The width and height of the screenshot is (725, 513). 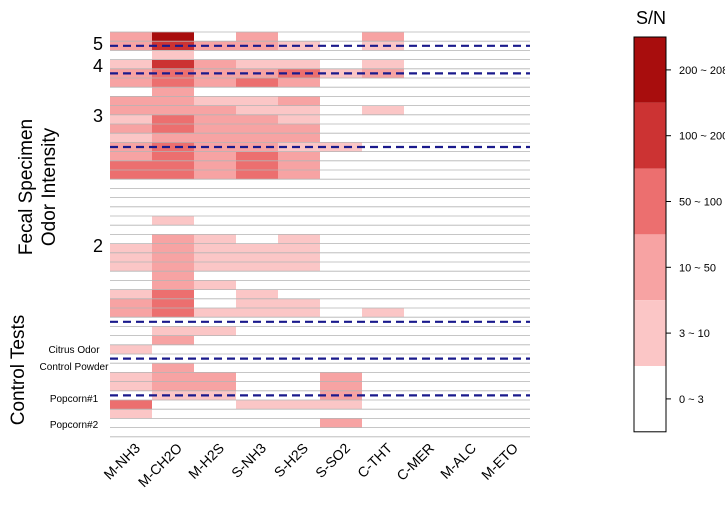 I want to click on control-tests-title: Control Tests, so click(x=18, y=370).